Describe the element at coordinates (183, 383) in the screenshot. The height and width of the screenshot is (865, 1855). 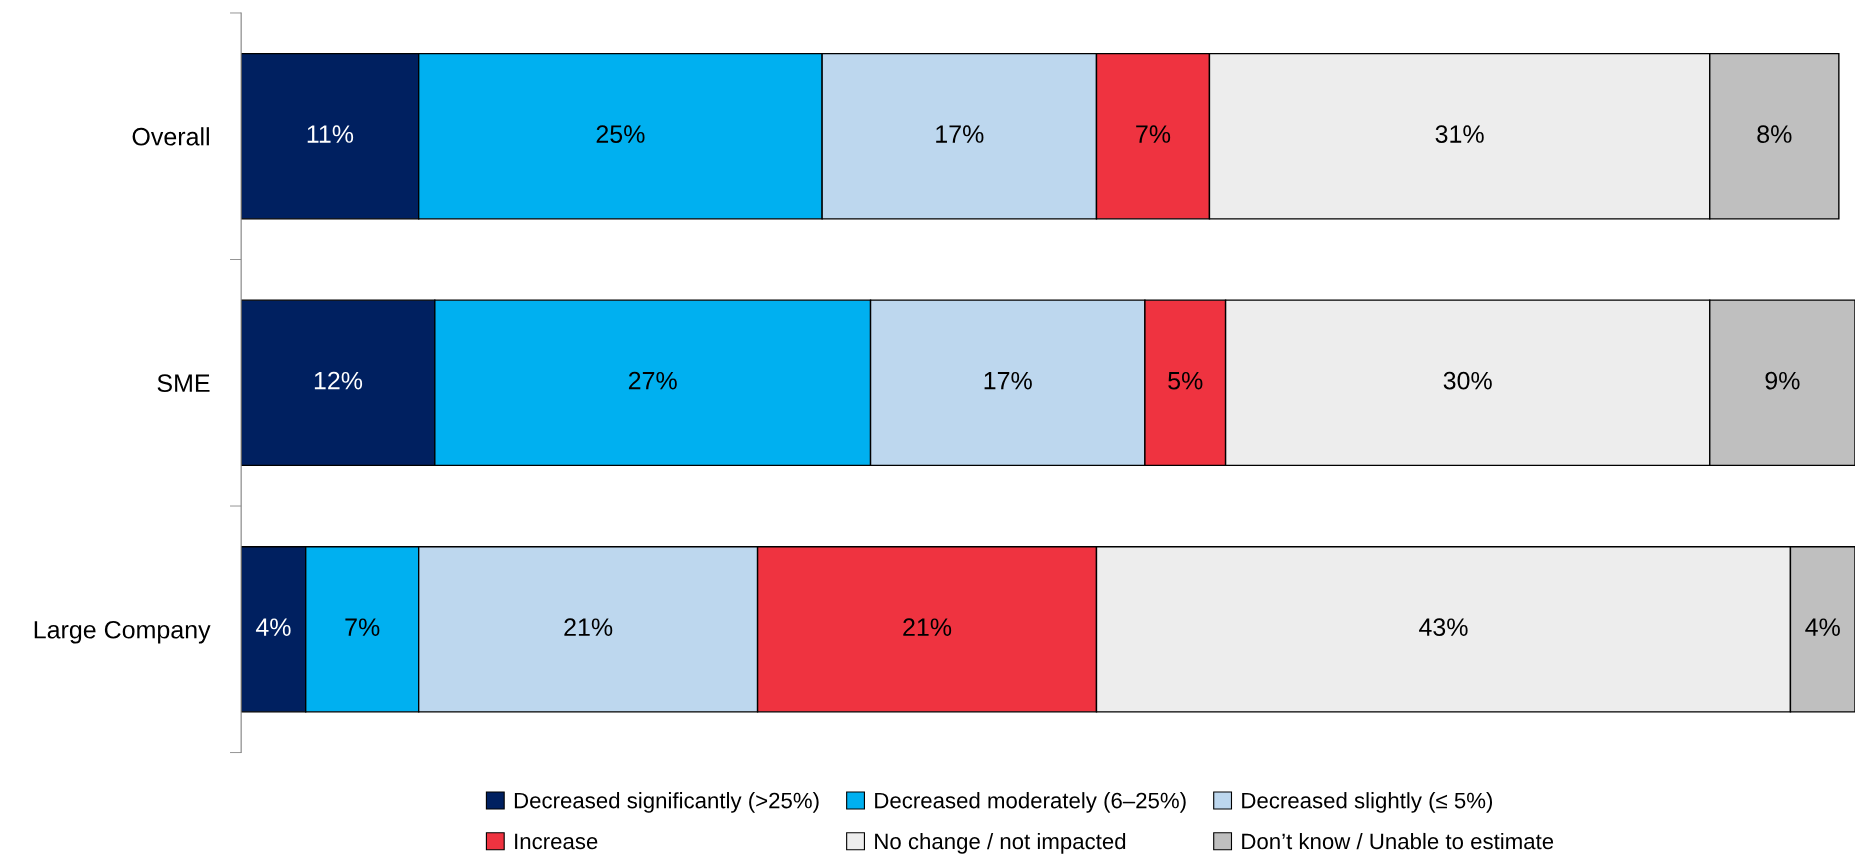
I see `y-tick-label: SME` at that location.